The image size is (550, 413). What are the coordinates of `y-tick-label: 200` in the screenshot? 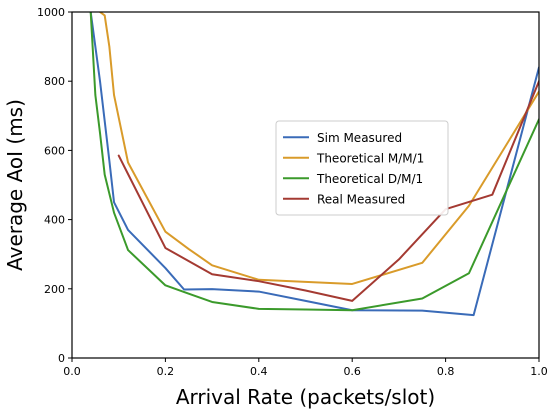 It's located at (54, 289).